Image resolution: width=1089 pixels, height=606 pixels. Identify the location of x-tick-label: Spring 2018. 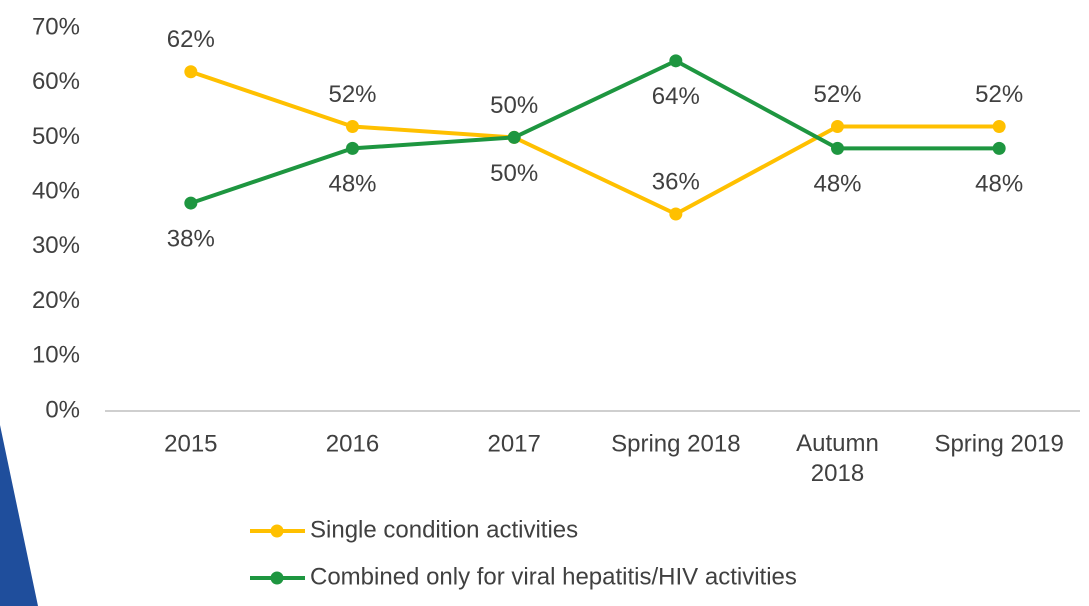
(675, 443).